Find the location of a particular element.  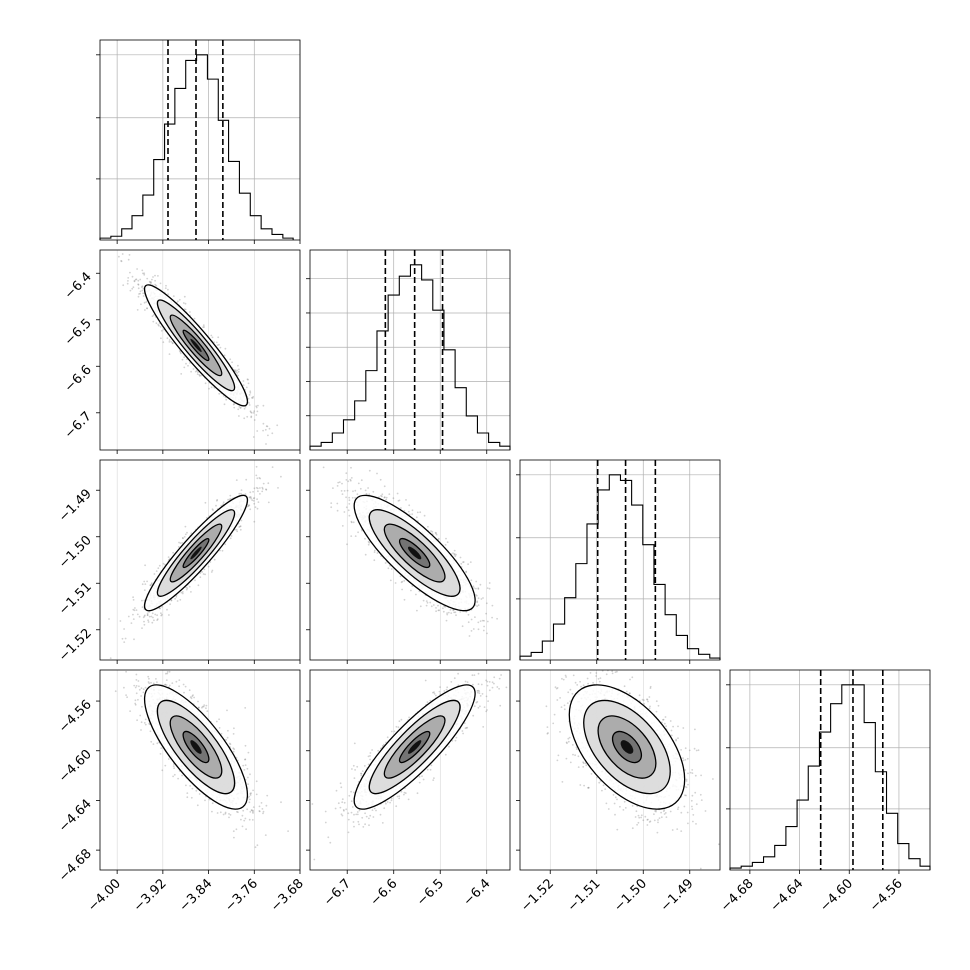

xtick-label-0-1: −3.92 is located at coordinates (150, 895).